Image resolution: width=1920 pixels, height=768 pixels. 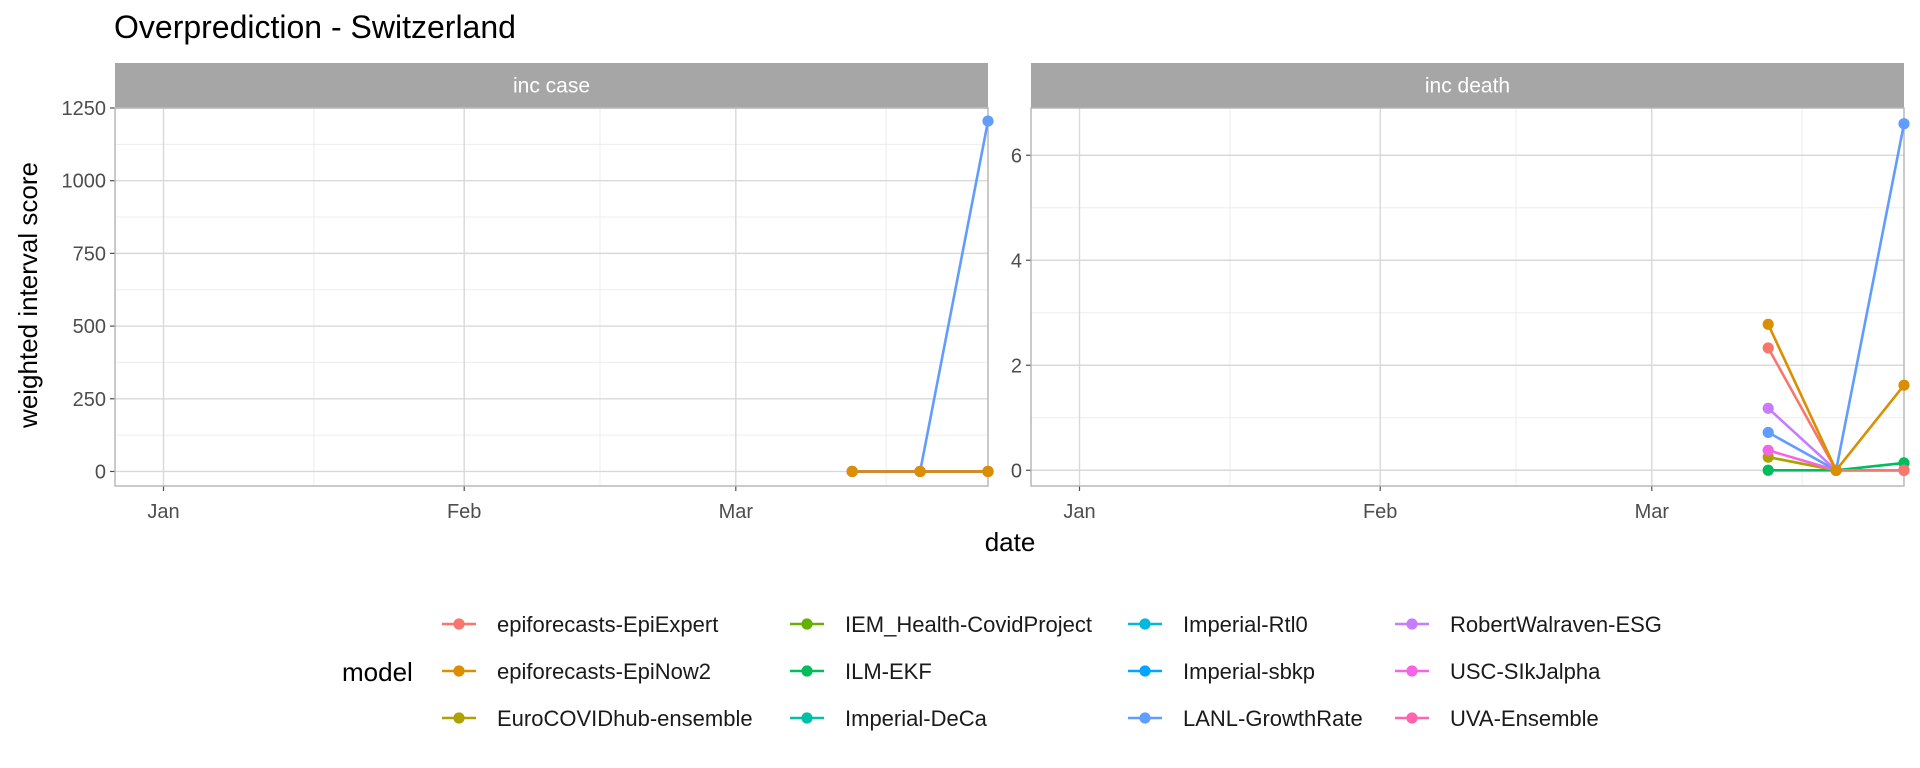 I want to click on y-axis-title: weighted interval score, so click(x=28, y=295).